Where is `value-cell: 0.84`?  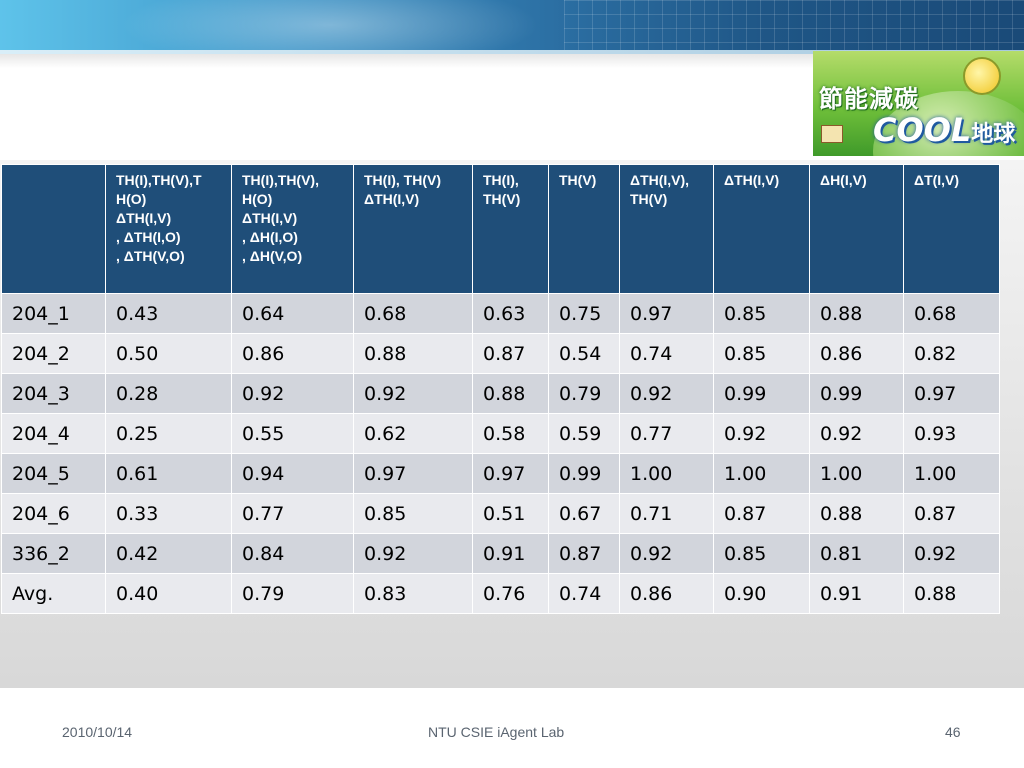 value-cell: 0.84 is located at coordinates (292, 553).